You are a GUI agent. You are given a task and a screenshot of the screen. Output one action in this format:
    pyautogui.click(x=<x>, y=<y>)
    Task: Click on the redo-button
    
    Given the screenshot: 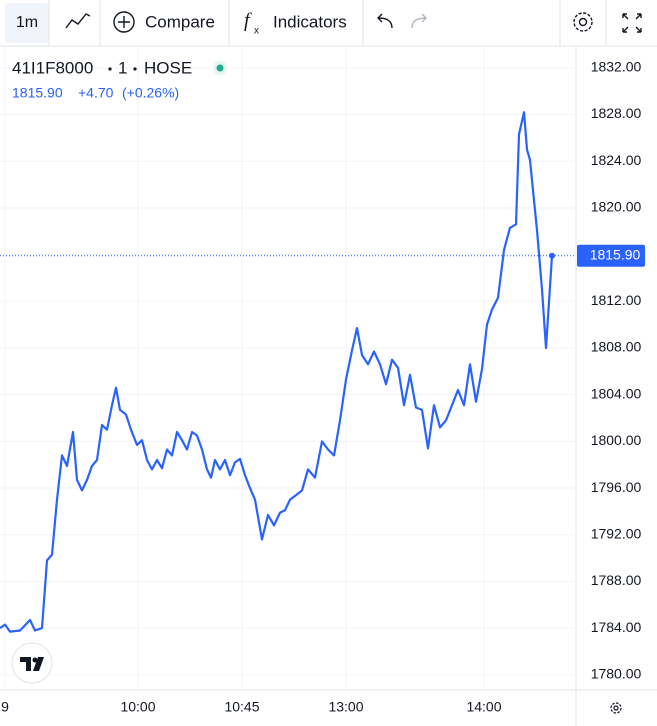 What is the action you would take?
    pyautogui.click(x=419, y=21)
    